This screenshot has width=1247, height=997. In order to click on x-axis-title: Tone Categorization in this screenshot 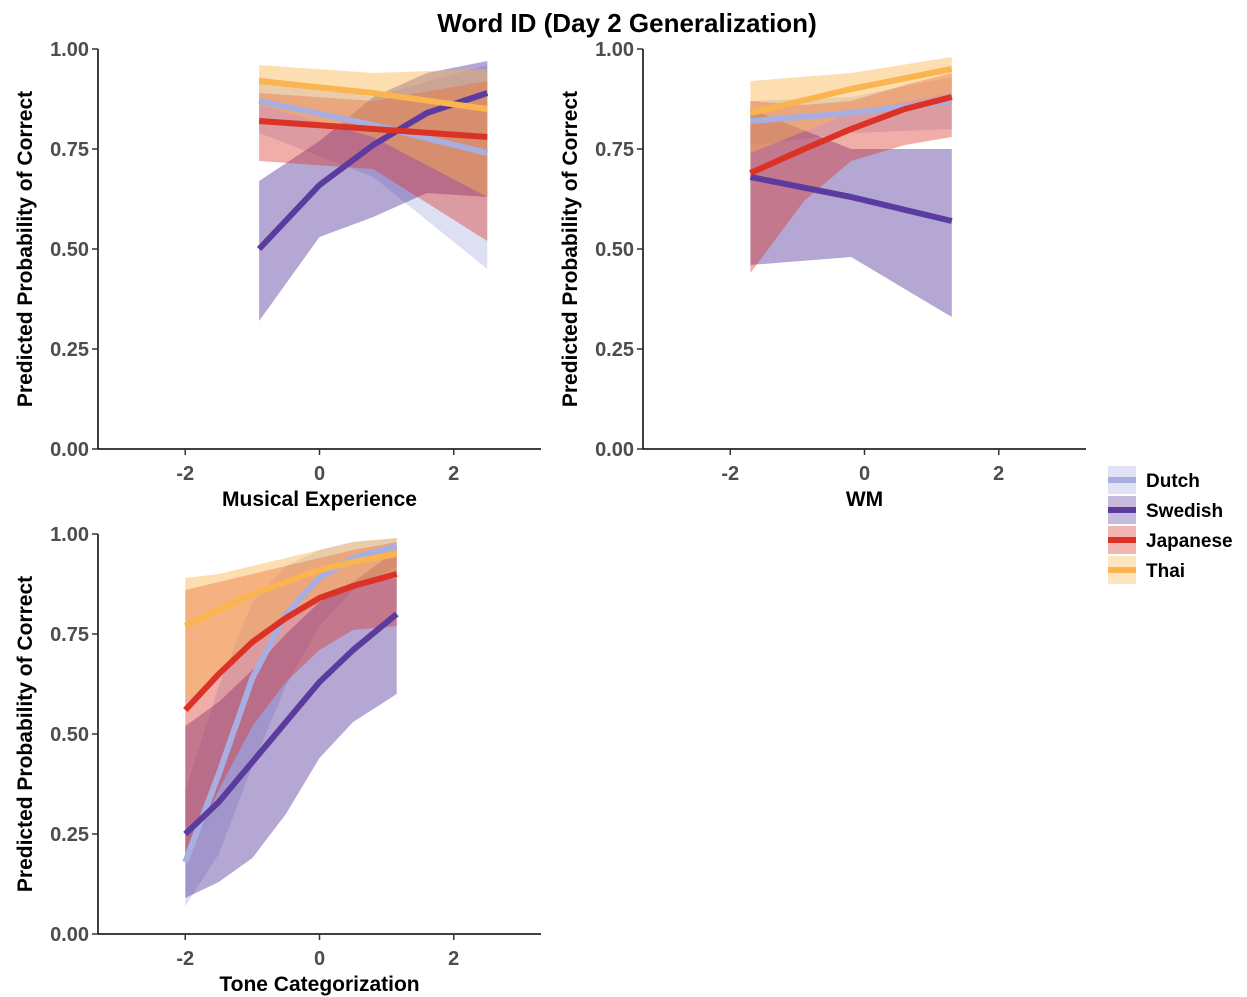, I will do `click(319, 984)`.